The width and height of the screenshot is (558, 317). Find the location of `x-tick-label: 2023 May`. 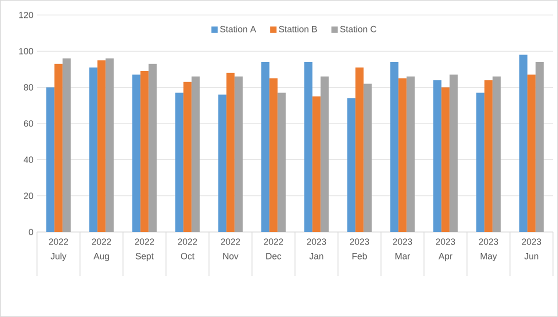

x-tick-label: 2023 May is located at coordinates (488, 250).